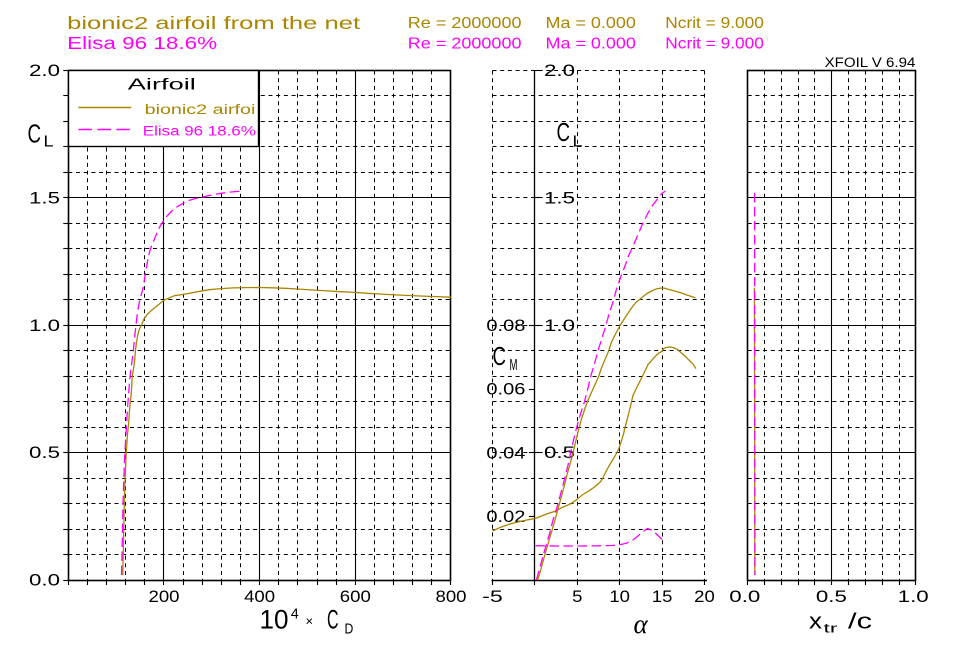 The image size is (957, 654). I want to click on svg-text: x, so click(815, 621).